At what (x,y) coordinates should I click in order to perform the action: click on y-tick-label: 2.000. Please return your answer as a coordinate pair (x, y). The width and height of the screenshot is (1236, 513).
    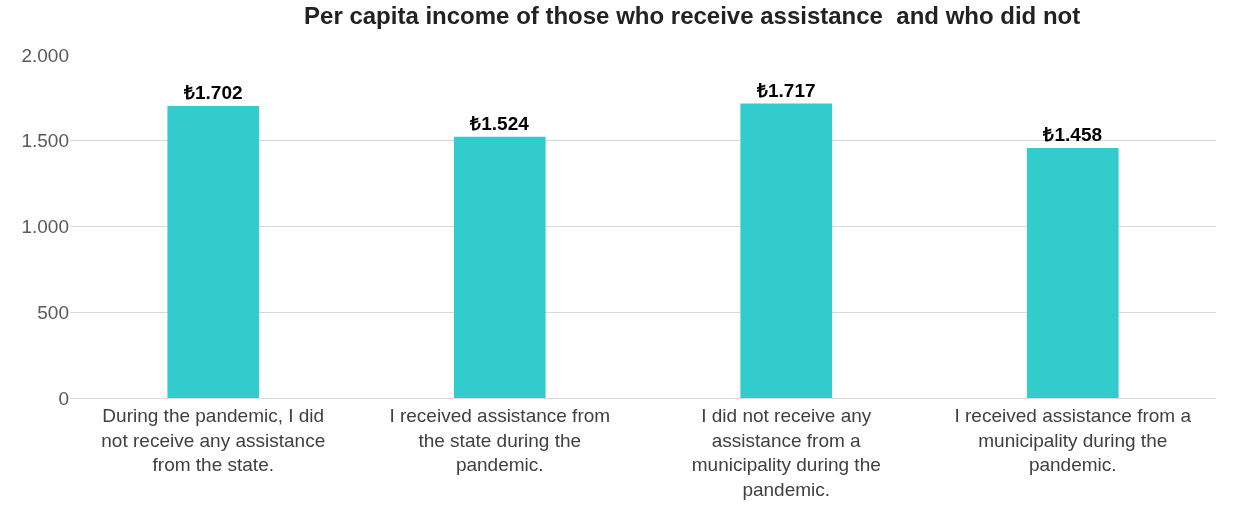
    Looking at the image, I should click on (45, 55).